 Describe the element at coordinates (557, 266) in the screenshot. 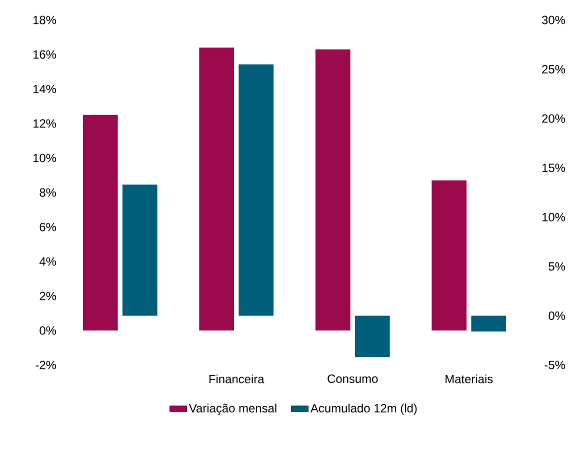

I see `y2-tick-label: 5%` at that location.